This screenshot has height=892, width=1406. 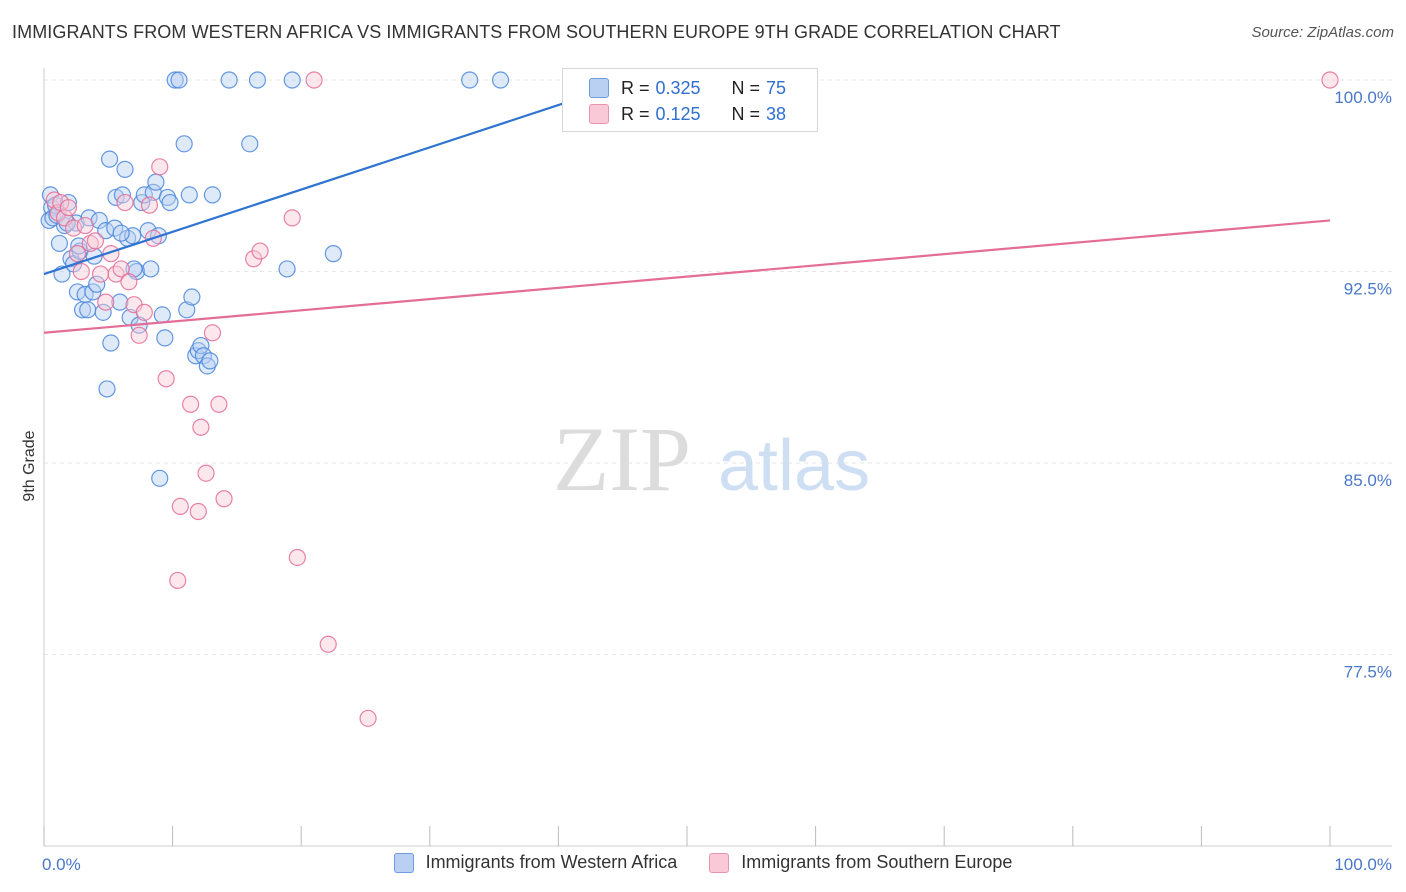 I want to click on legend-n-label: N =, so click(x=746, y=87).